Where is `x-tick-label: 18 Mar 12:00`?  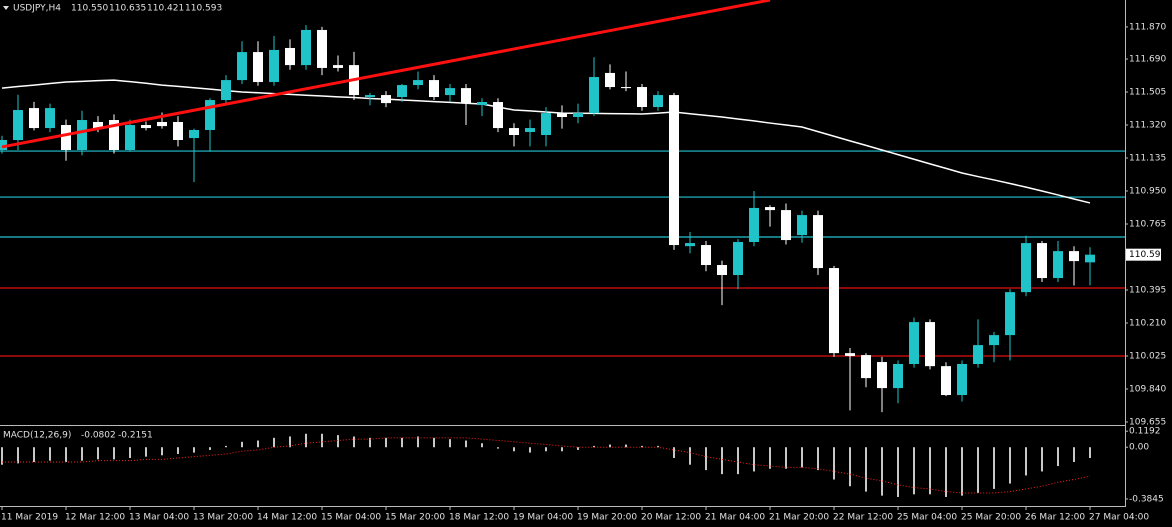
x-tick-label: 18 Mar 12:00 is located at coordinates (479, 518).